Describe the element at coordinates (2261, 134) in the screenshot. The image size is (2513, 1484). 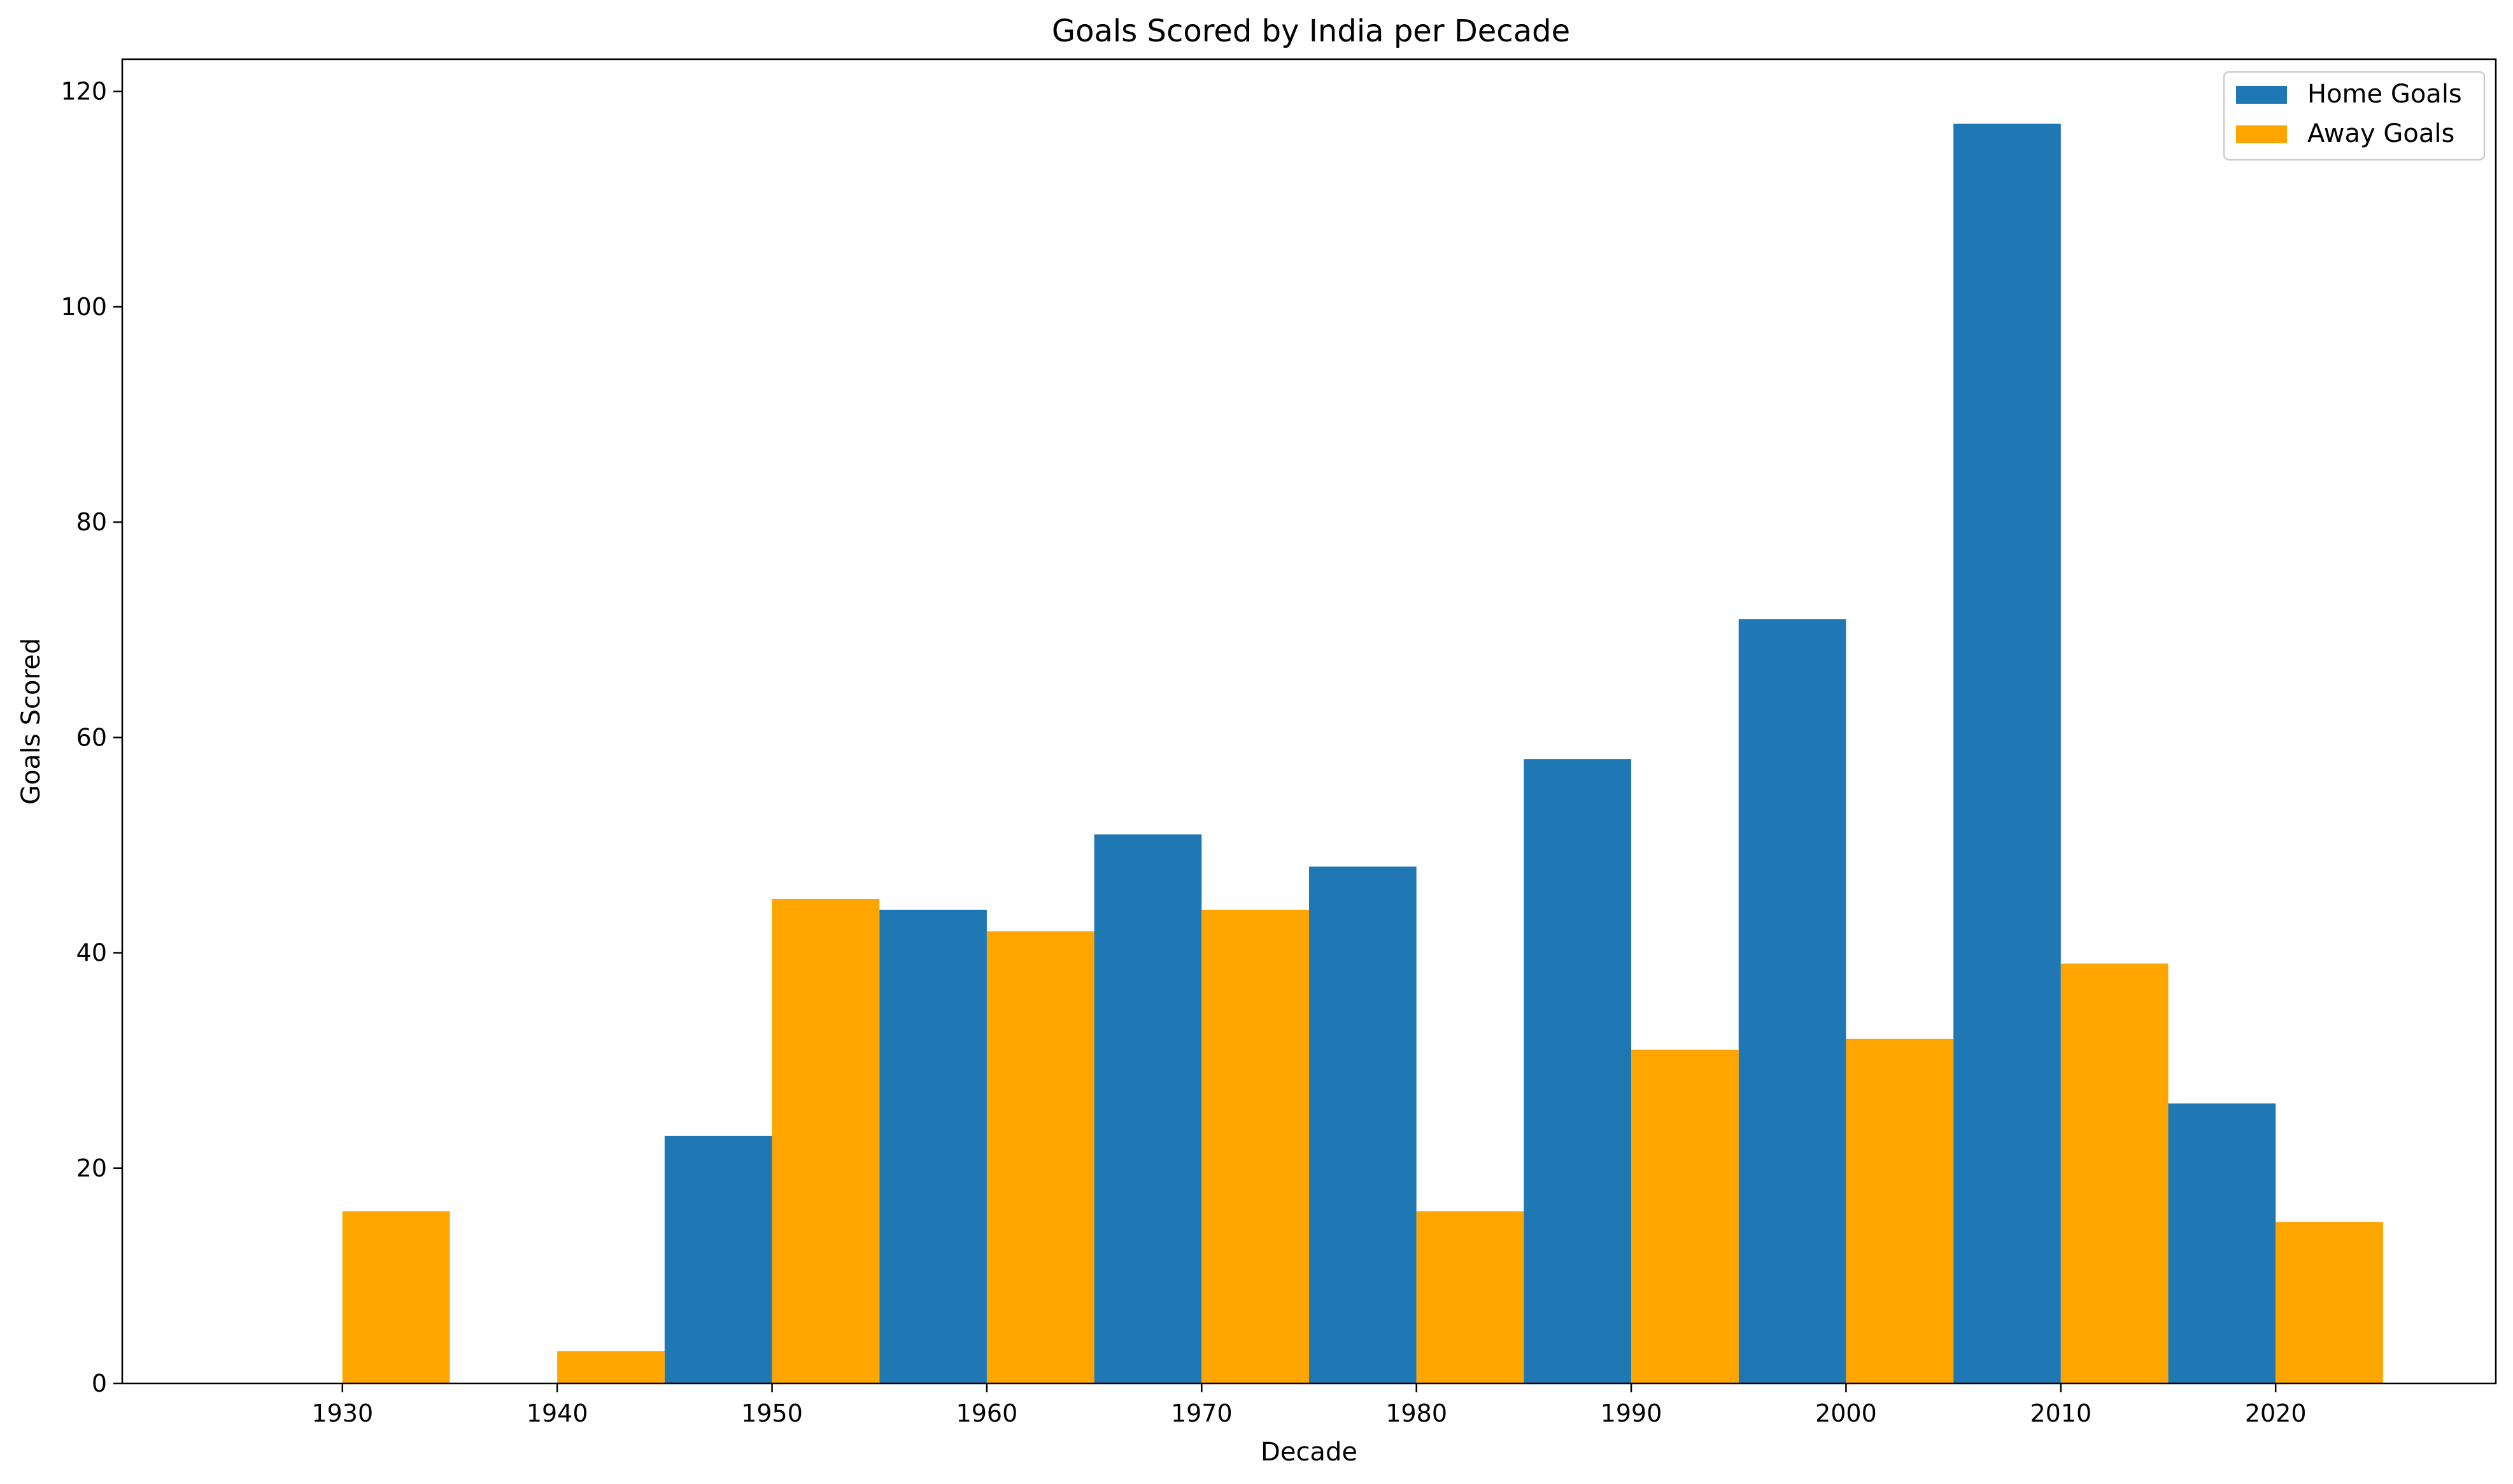
I see `legend-swatch-away-goals` at that location.